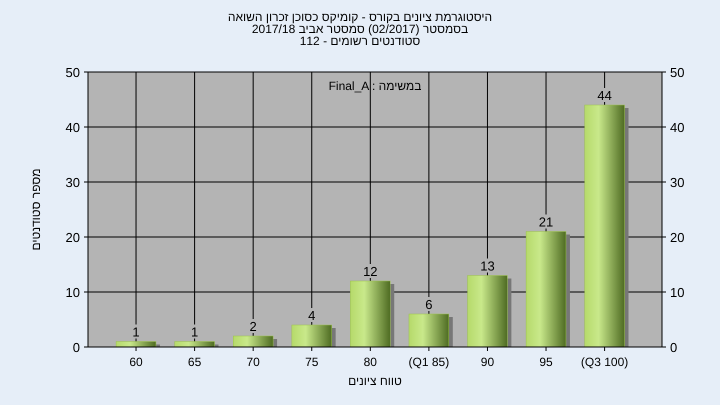 The height and width of the screenshot is (405, 720). Describe the element at coordinates (136, 362) in the screenshot. I see `x-tick-label: 60` at that location.